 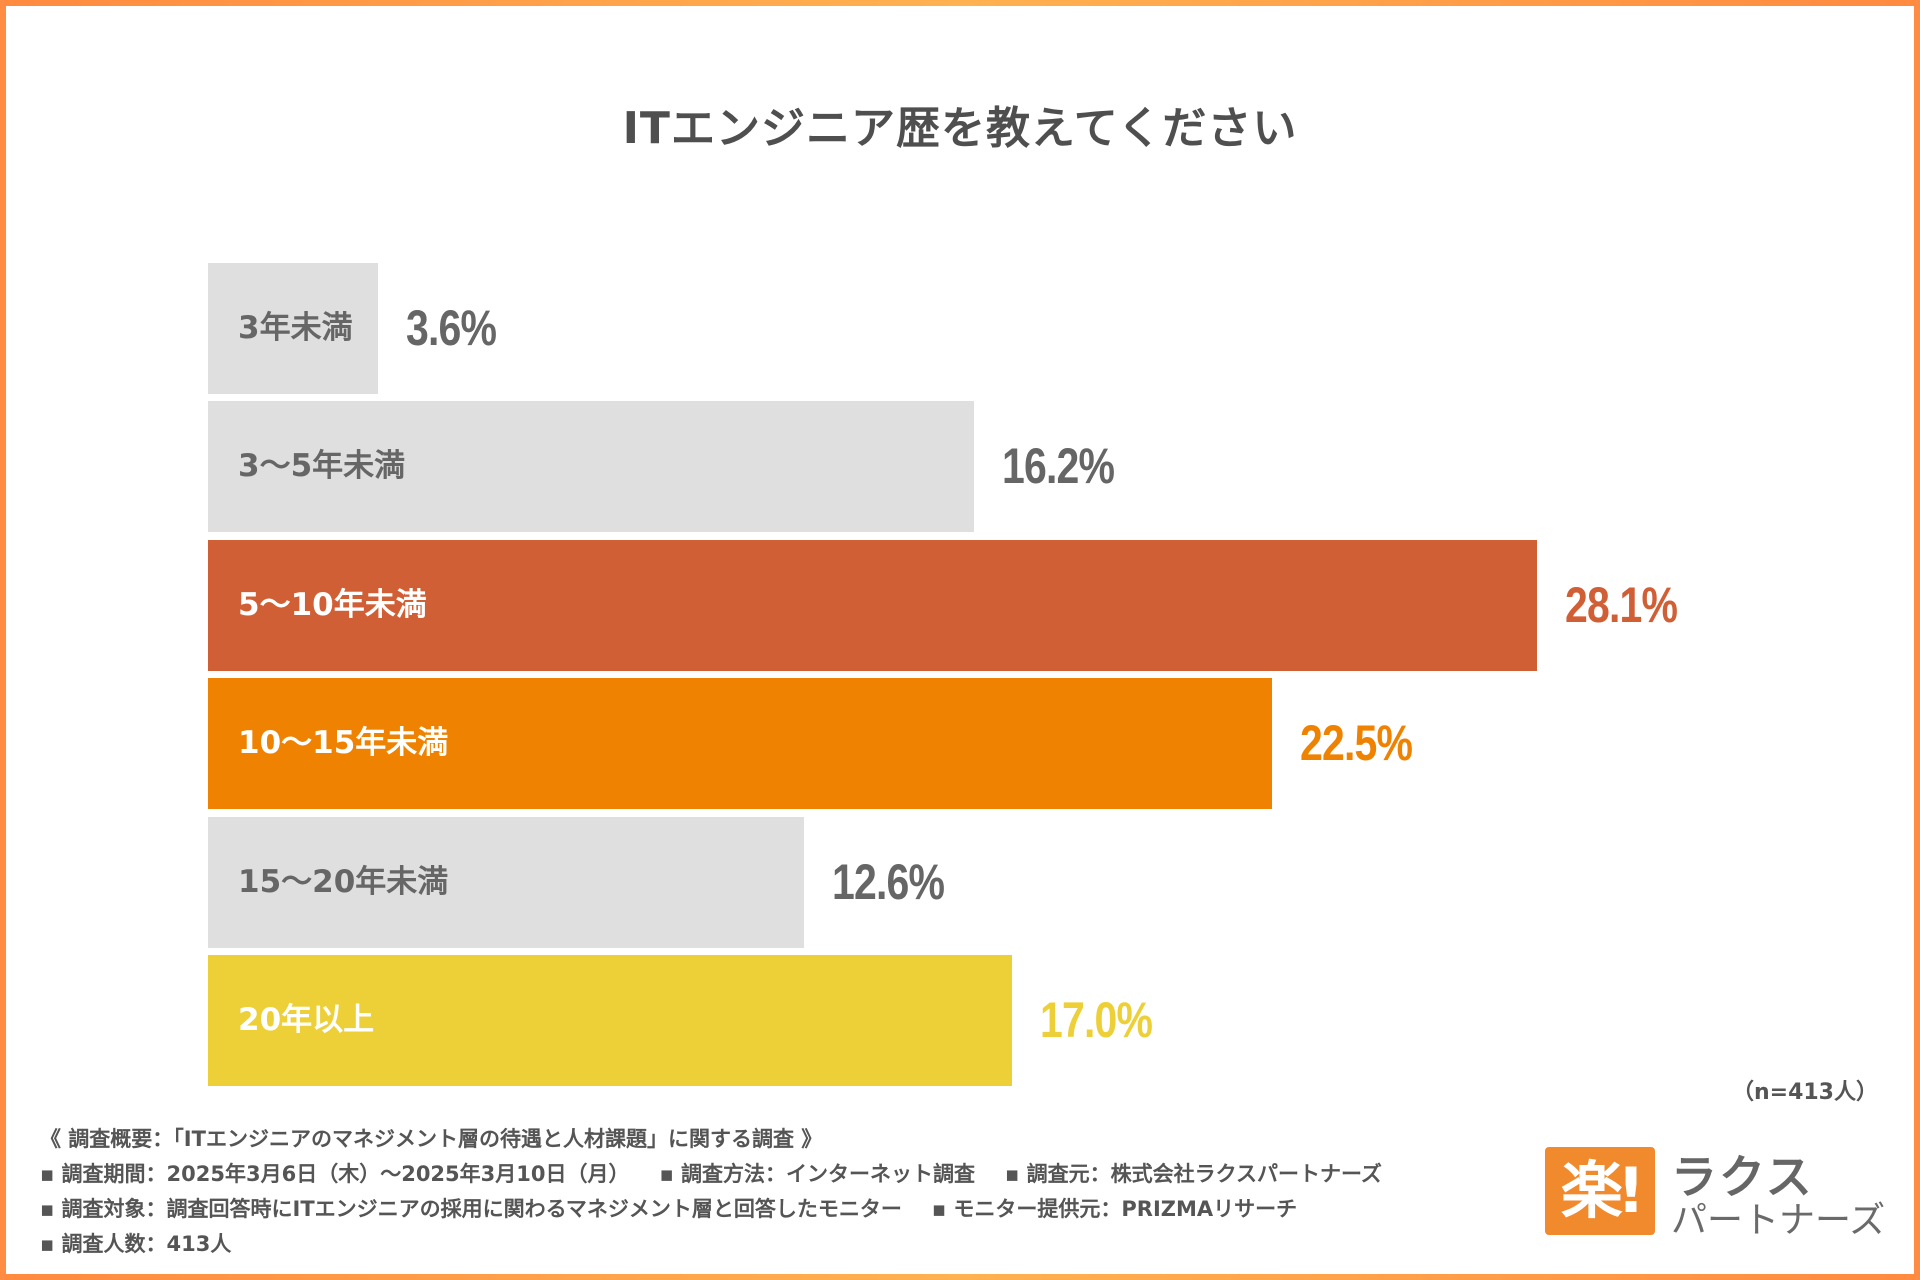 What do you see at coordinates (960, 3) in the screenshot?
I see `frame-border-top` at bounding box center [960, 3].